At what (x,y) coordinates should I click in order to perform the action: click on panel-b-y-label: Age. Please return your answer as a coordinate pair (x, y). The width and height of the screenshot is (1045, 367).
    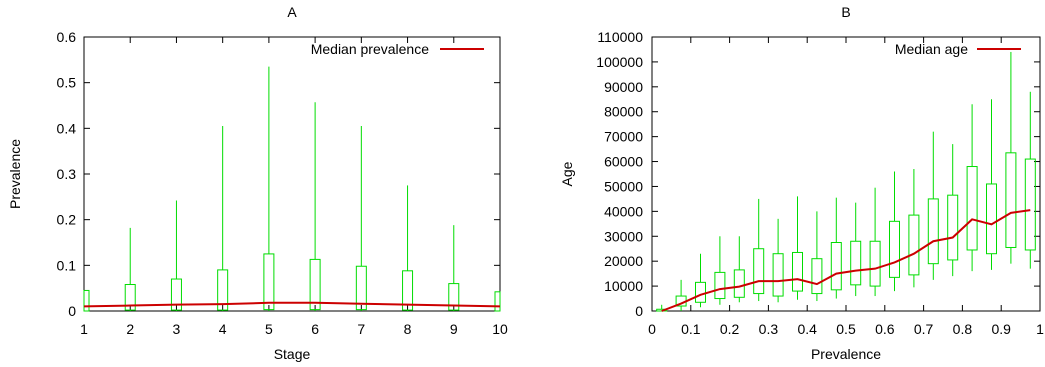
    Looking at the image, I should click on (567, 173).